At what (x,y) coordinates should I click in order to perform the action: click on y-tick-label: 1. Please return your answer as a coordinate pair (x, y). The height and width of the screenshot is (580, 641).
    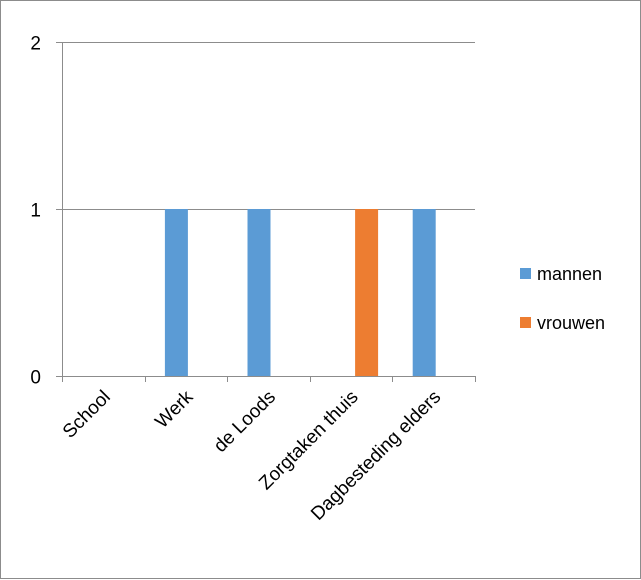
    Looking at the image, I should click on (35, 211).